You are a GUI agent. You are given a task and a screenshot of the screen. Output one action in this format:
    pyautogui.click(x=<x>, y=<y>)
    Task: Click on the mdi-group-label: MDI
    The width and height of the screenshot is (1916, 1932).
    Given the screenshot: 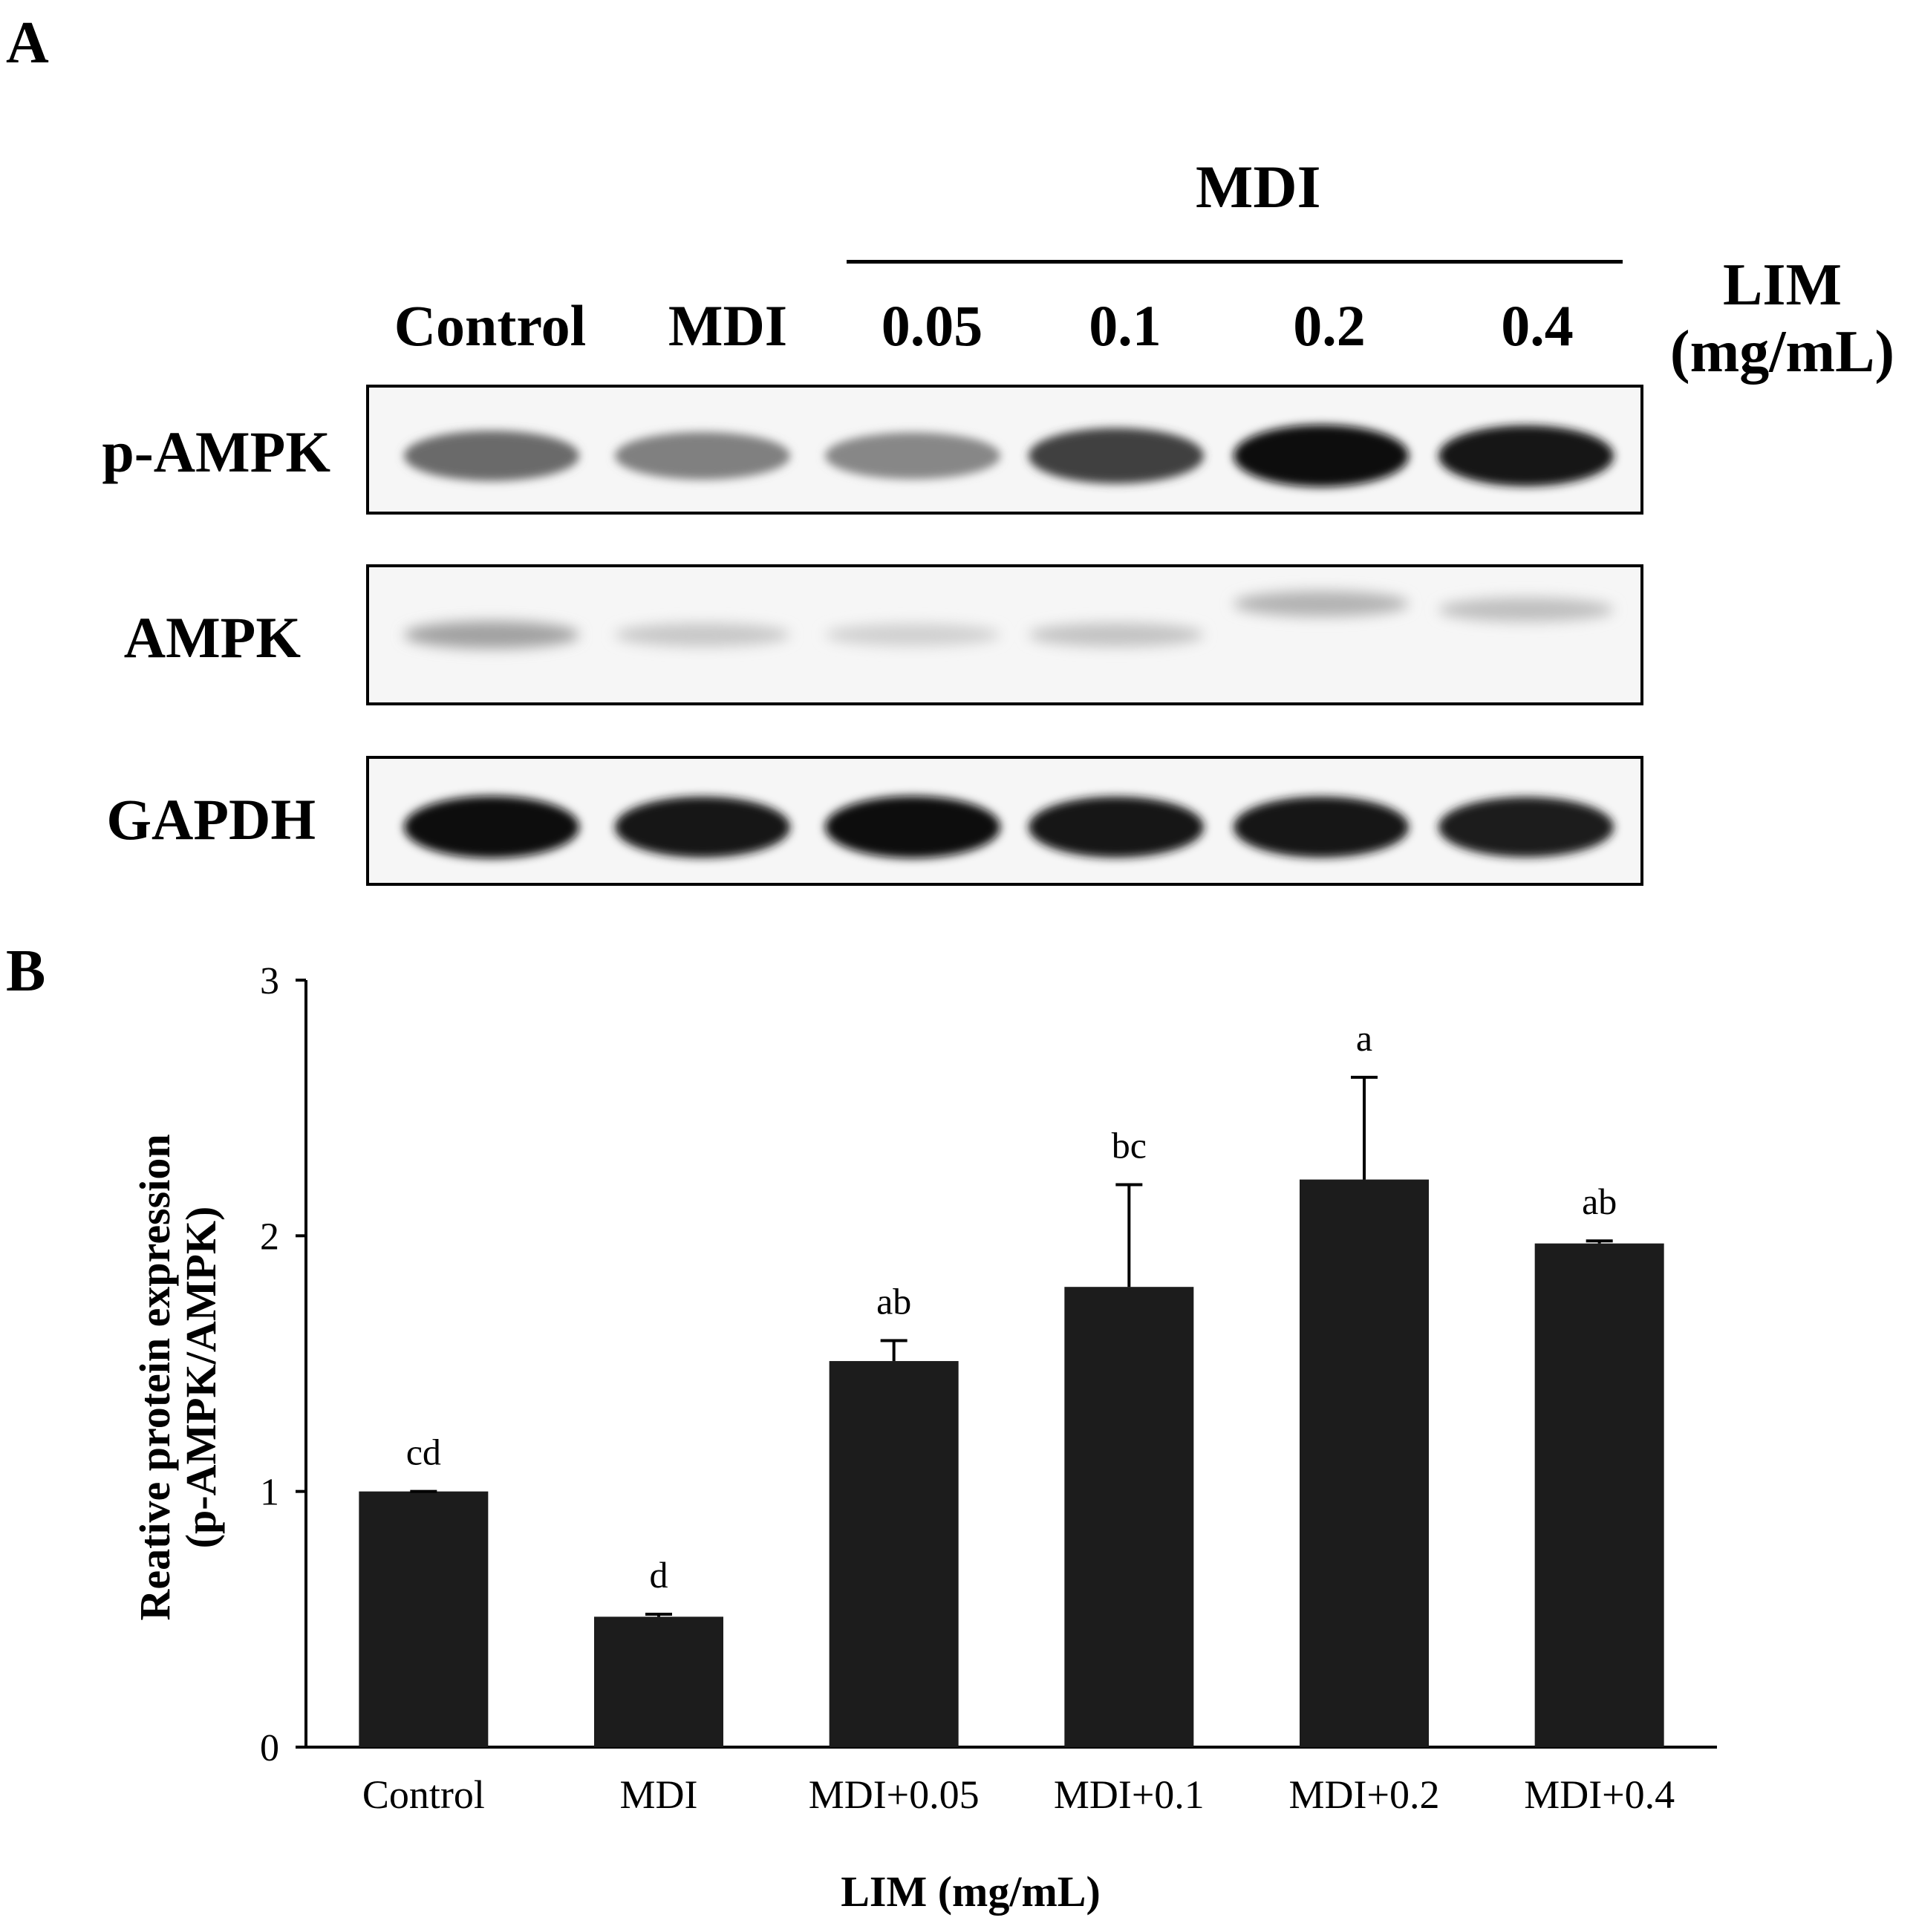 What is the action you would take?
    pyautogui.click(x=1258, y=187)
    